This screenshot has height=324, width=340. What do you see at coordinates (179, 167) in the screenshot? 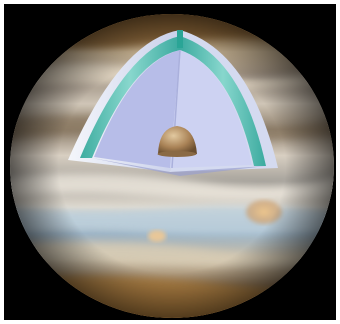
I see `cutaway-floor` at bounding box center [179, 167].